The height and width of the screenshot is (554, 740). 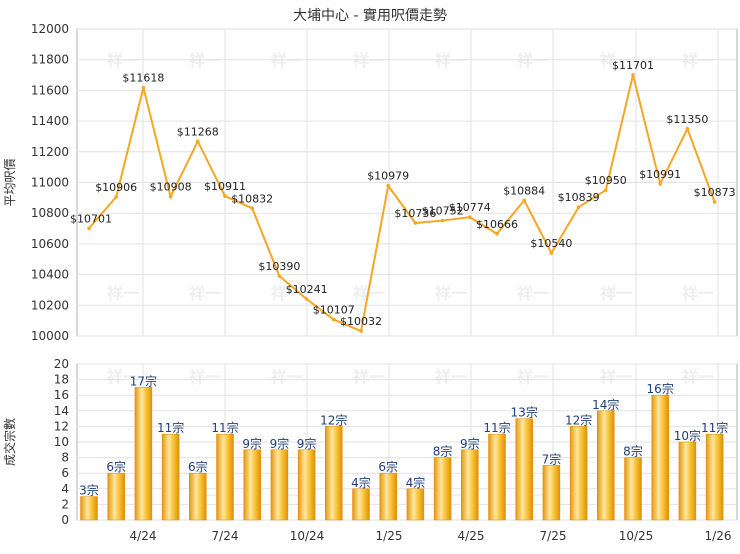 I want to click on price-data-label: $10540, so click(x=551, y=243).